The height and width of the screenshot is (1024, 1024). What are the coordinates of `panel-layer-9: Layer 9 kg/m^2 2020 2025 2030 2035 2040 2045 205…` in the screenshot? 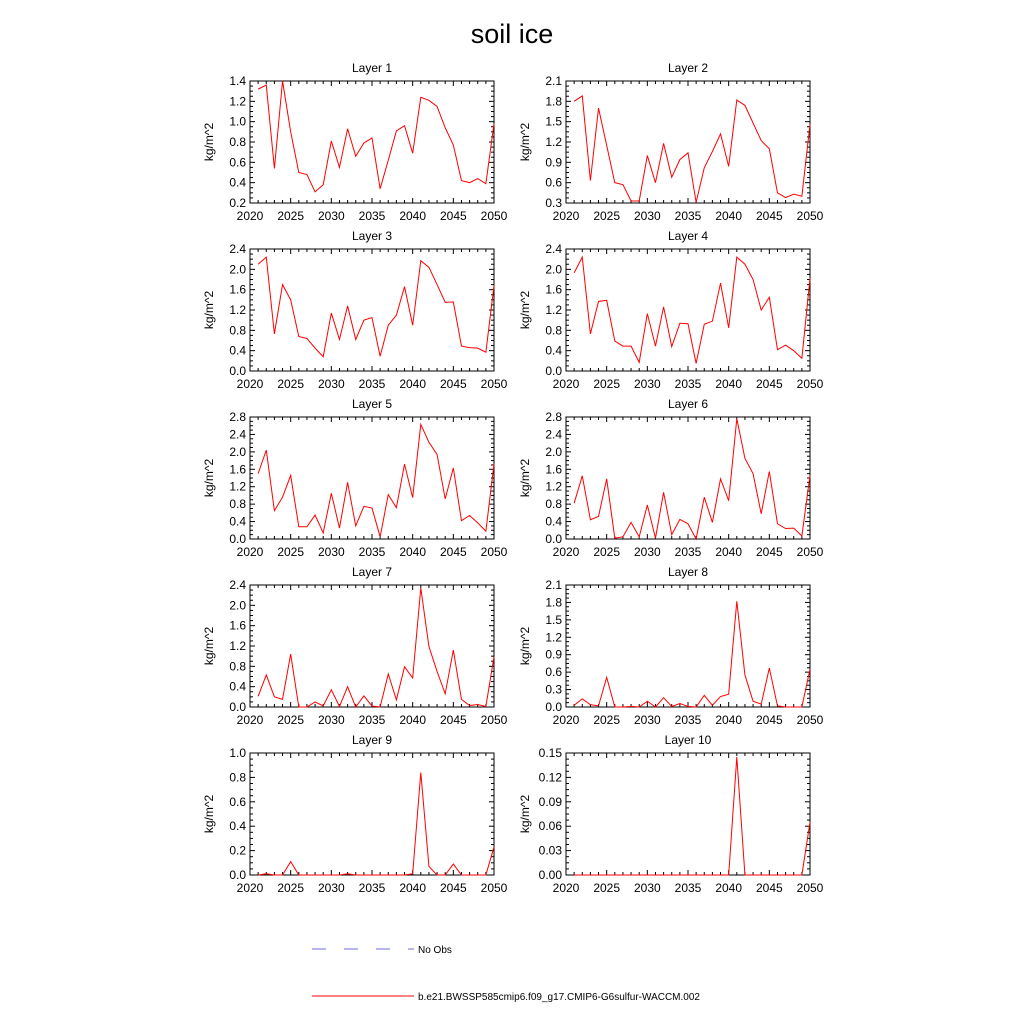 It's located at (355, 814).